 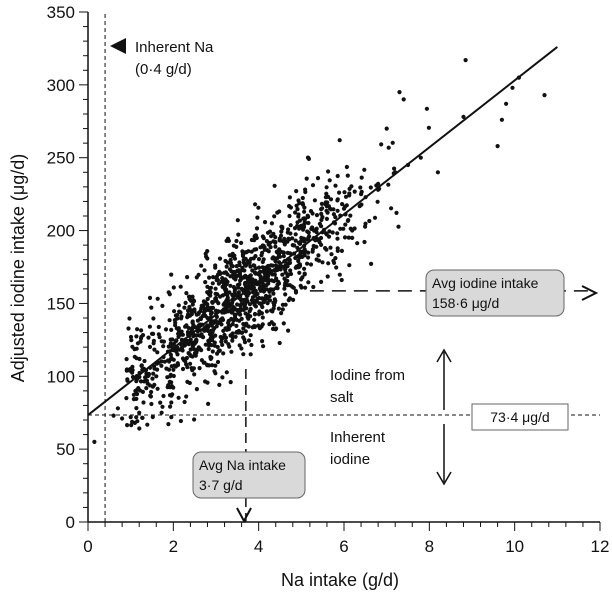 I want to click on y-tick-label: 100, so click(x=61, y=376).